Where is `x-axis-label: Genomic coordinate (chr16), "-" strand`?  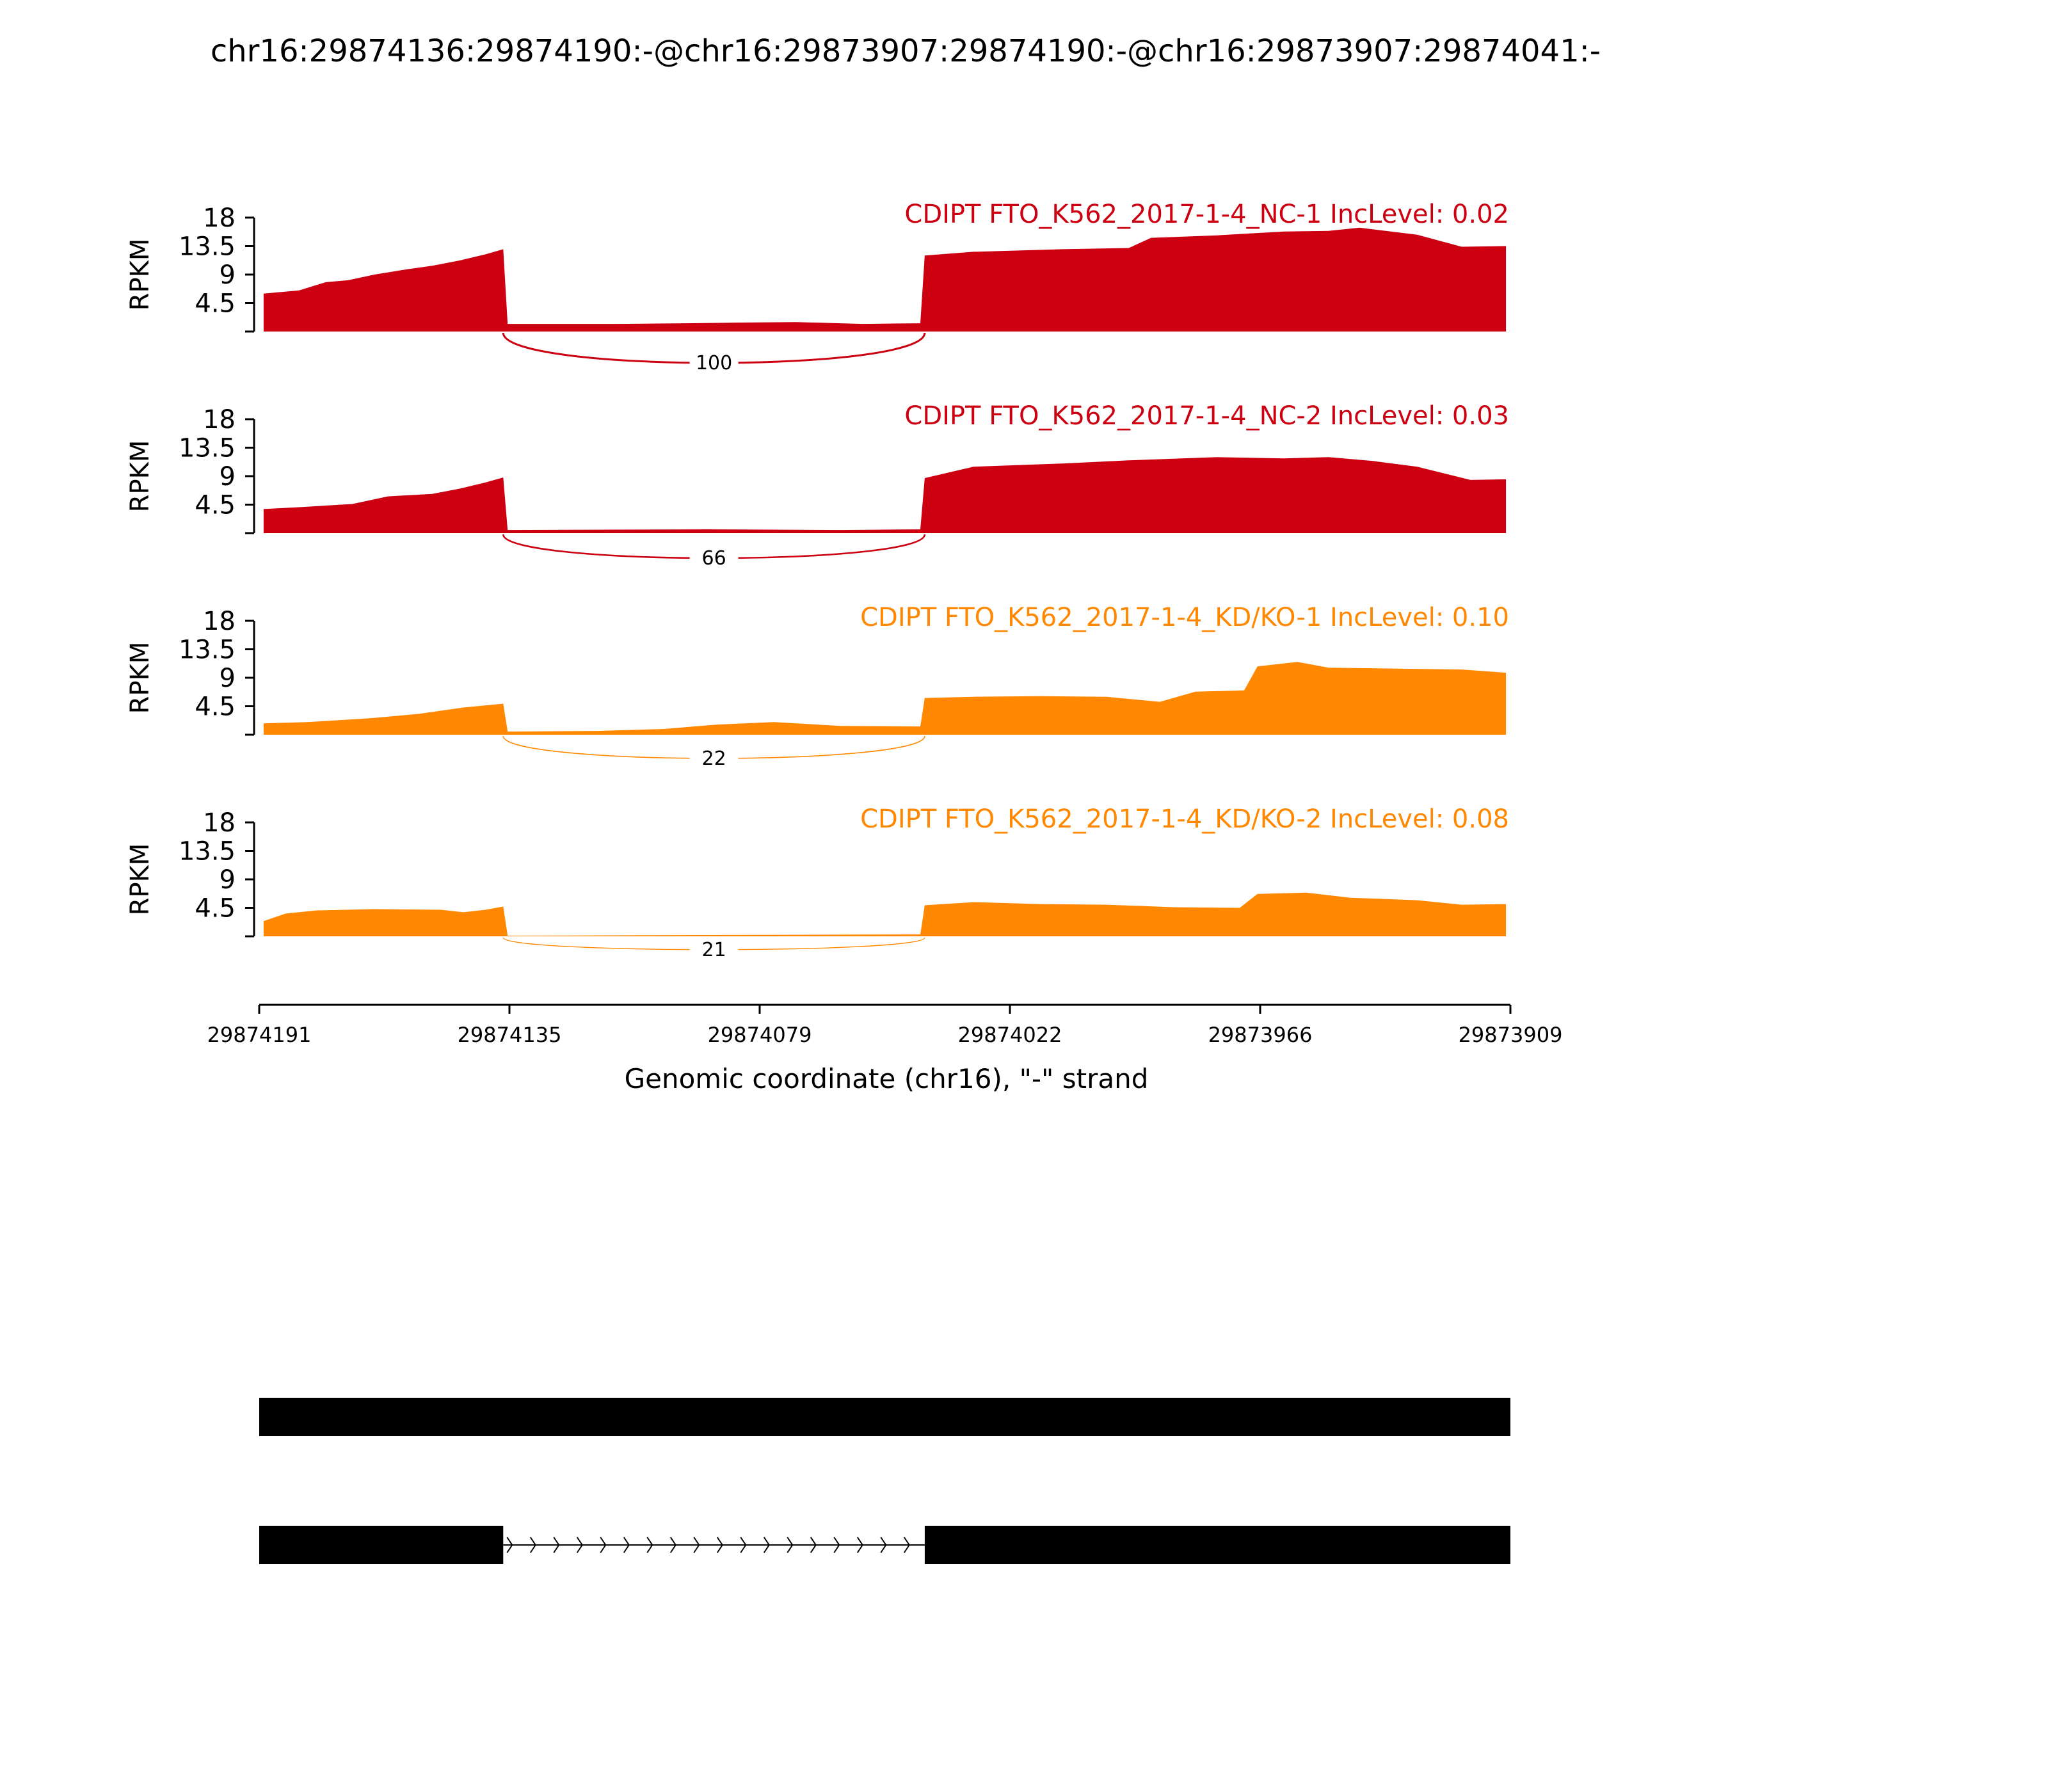
x-axis-label: Genomic coordinate (chr16), "-" strand is located at coordinates (887, 1078).